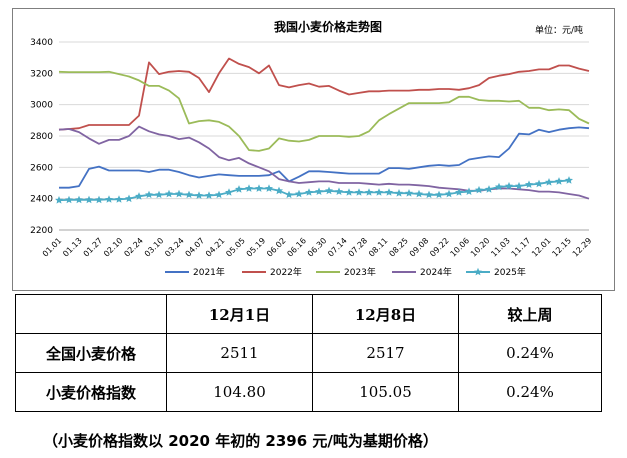 The height and width of the screenshot is (458, 627). I want to click on table-header-row: 12月1日 12月8日 较上周, so click(308, 314).